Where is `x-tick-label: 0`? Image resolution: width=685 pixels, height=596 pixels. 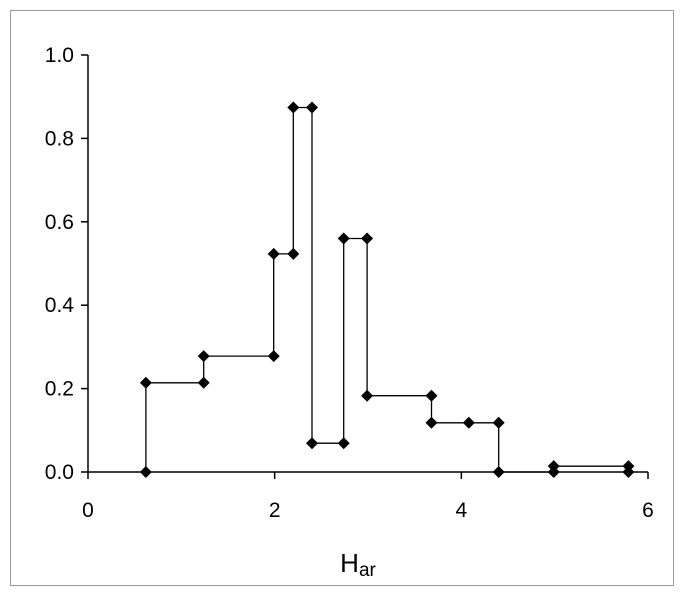
x-tick-label: 0 is located at coordinates (88, 510).